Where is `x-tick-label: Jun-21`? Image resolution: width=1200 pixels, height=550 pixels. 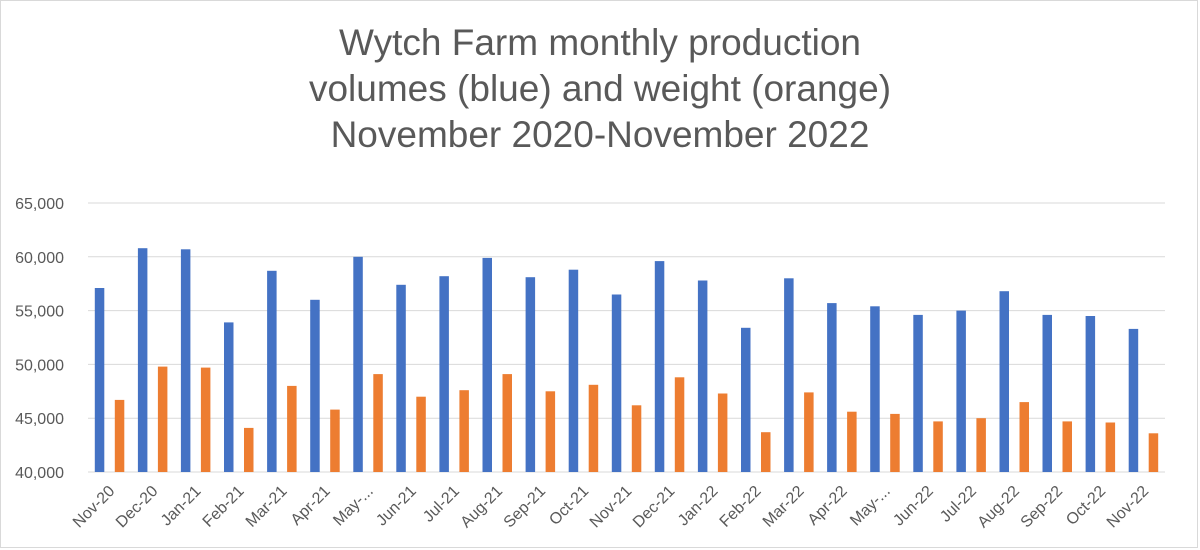 x-tick-label: Jun-21 is located at coordinates (396, 506).